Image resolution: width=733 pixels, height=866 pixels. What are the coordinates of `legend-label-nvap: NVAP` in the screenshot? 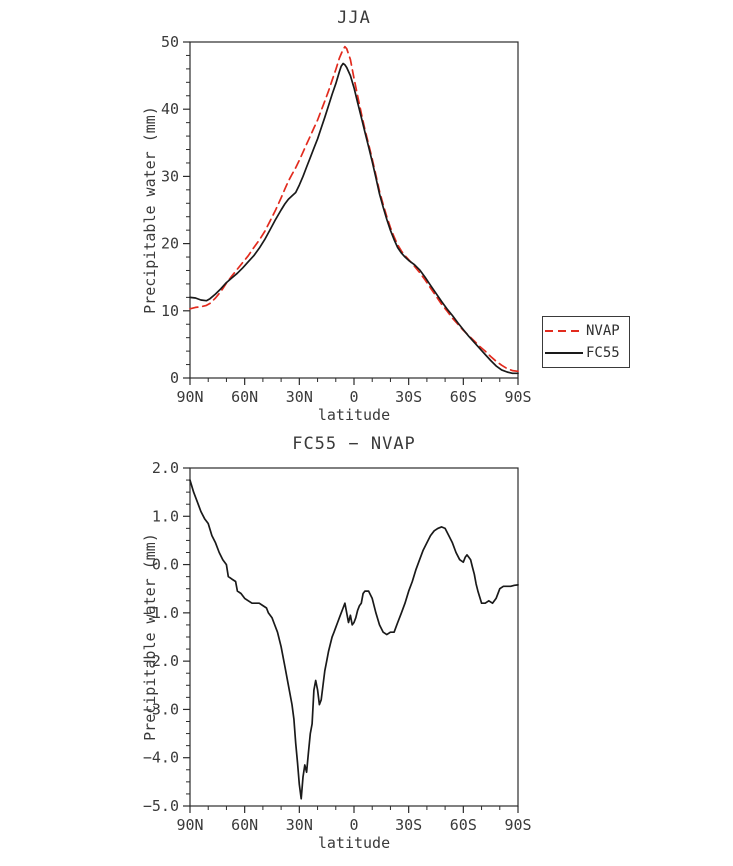 It's located at (603, 331).